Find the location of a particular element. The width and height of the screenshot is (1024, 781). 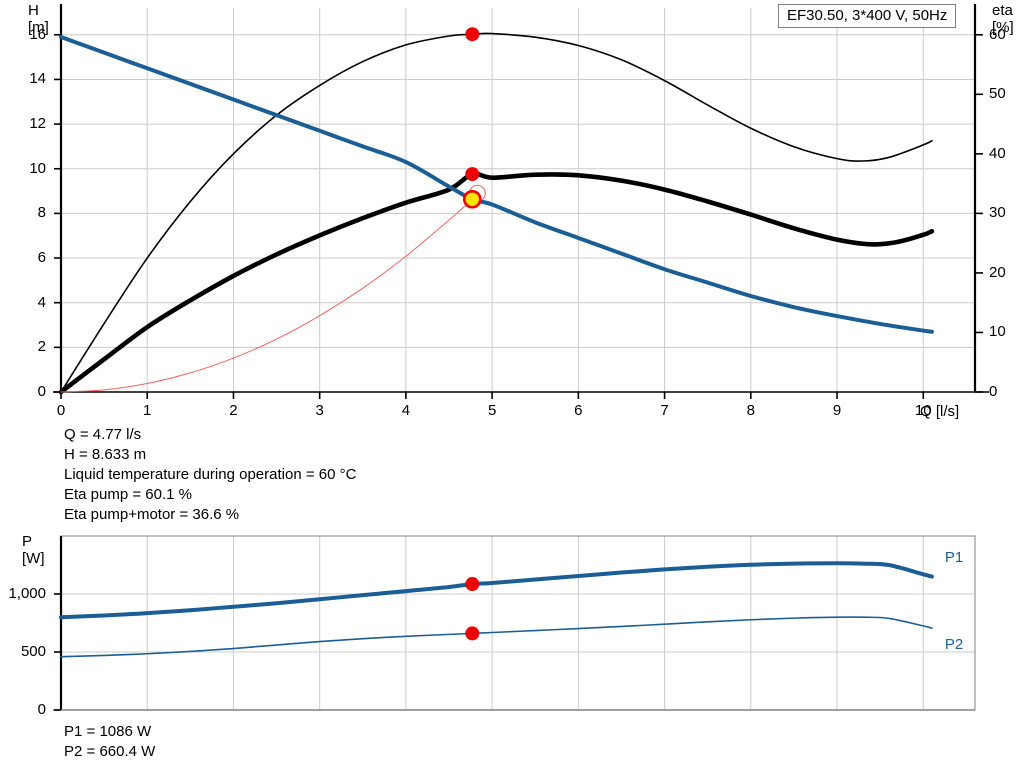

eta-y-tick-label: 20 is located at coordinates (997, 272).